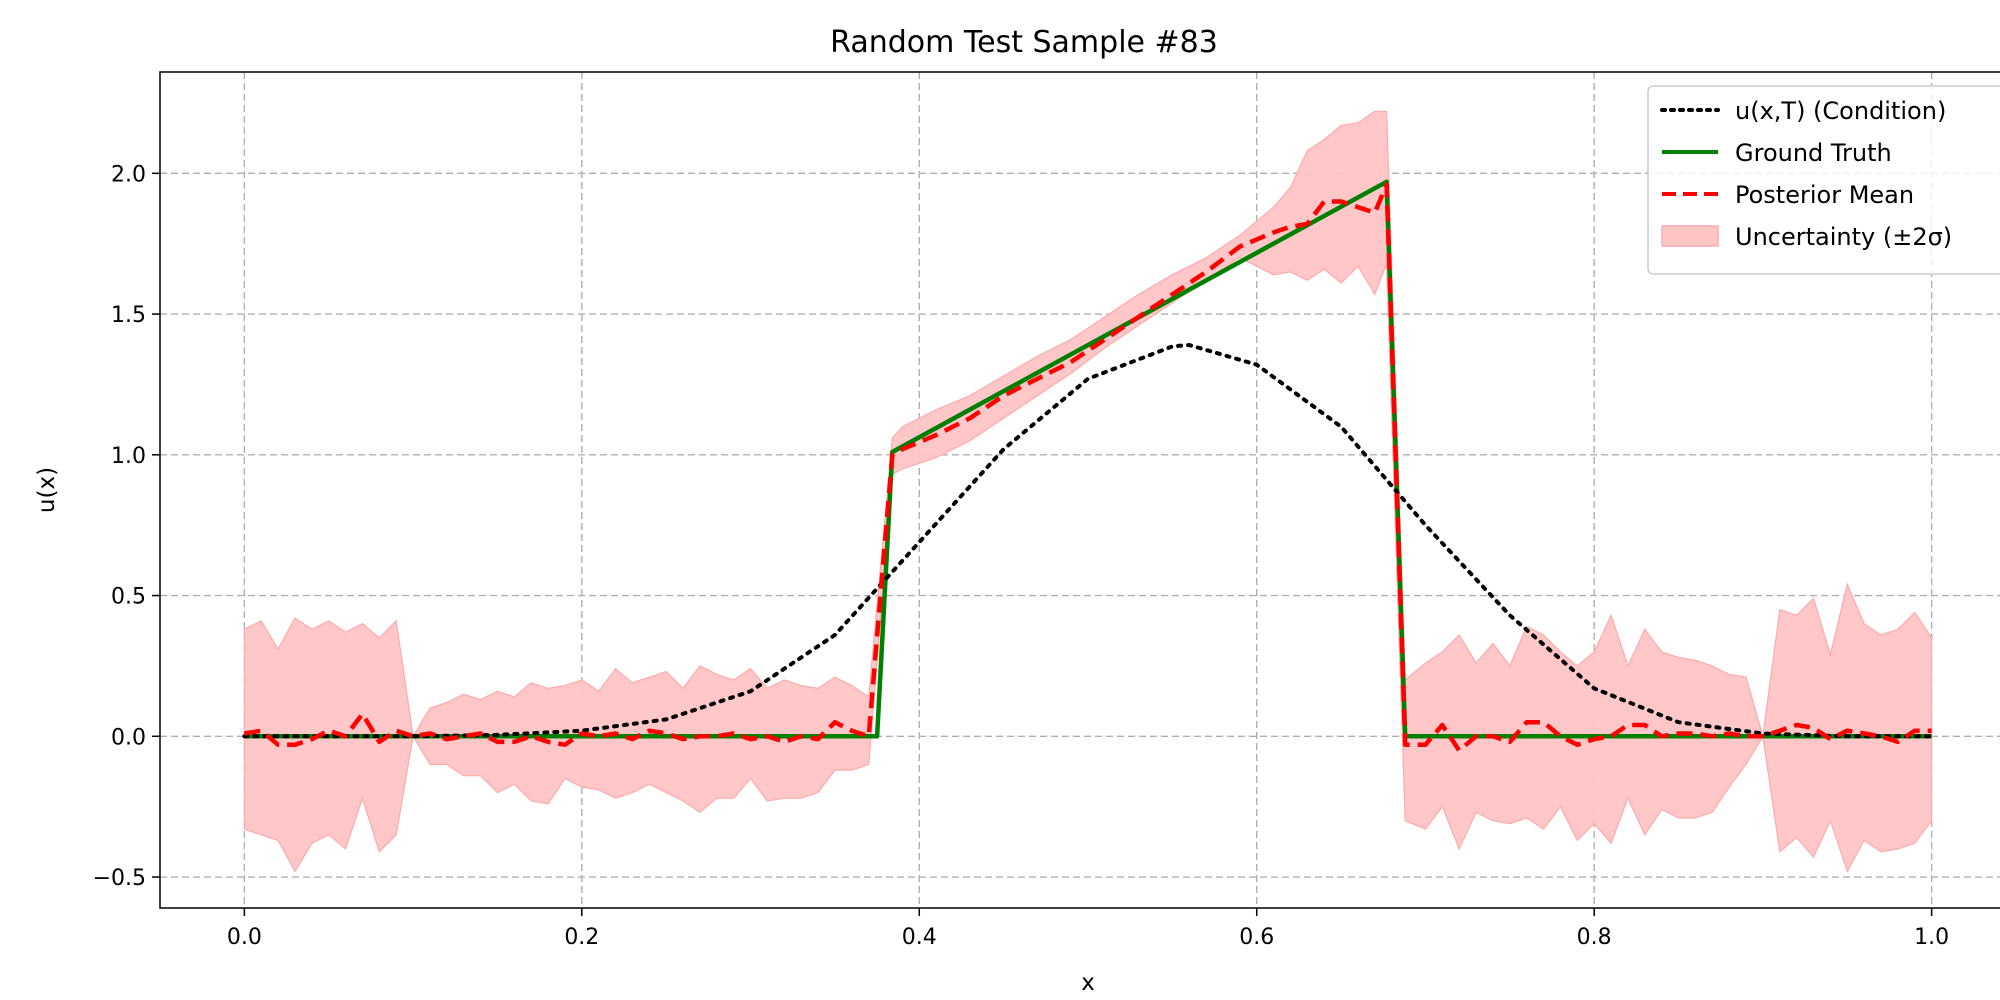 Image resolution: width=2000 pixels, height=1000 pixels. I want to click on legend-label-condition: u(x,T) (Condition), so click(1840, 111).